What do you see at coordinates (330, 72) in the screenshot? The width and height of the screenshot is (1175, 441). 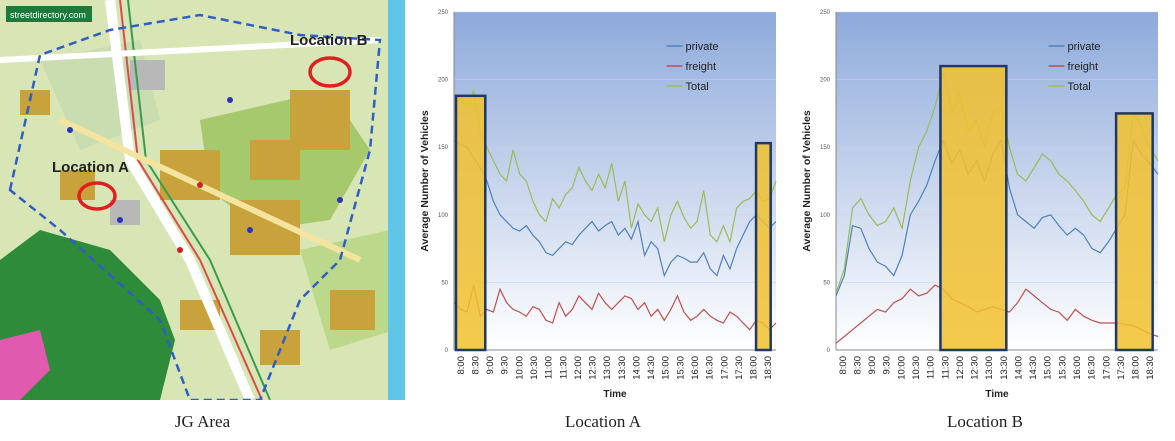 I see `location-b-marker` at bounding box center [330, 72].